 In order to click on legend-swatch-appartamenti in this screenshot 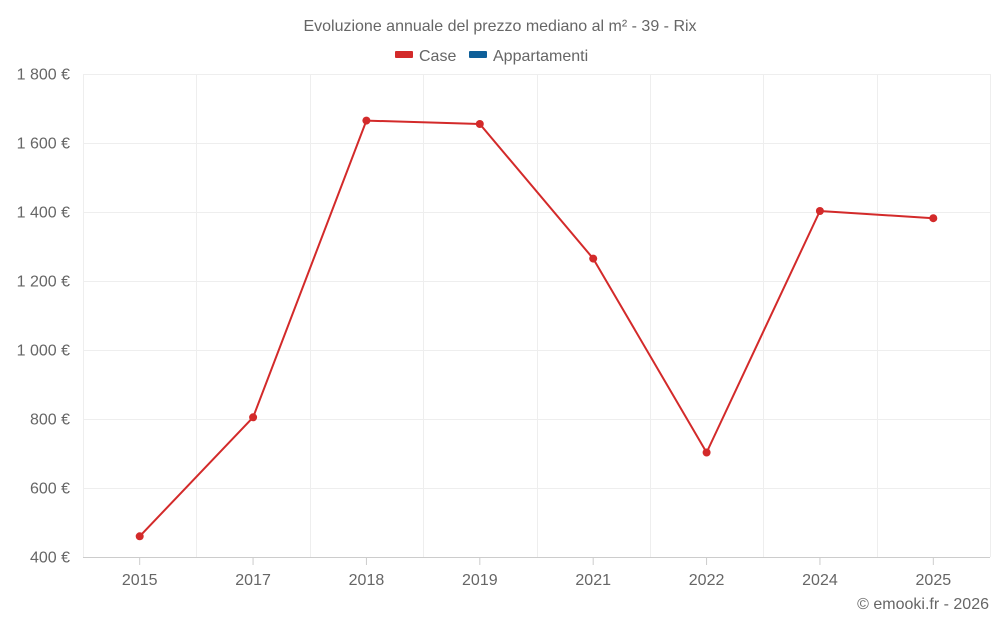, I will do `click(478, 54)`.